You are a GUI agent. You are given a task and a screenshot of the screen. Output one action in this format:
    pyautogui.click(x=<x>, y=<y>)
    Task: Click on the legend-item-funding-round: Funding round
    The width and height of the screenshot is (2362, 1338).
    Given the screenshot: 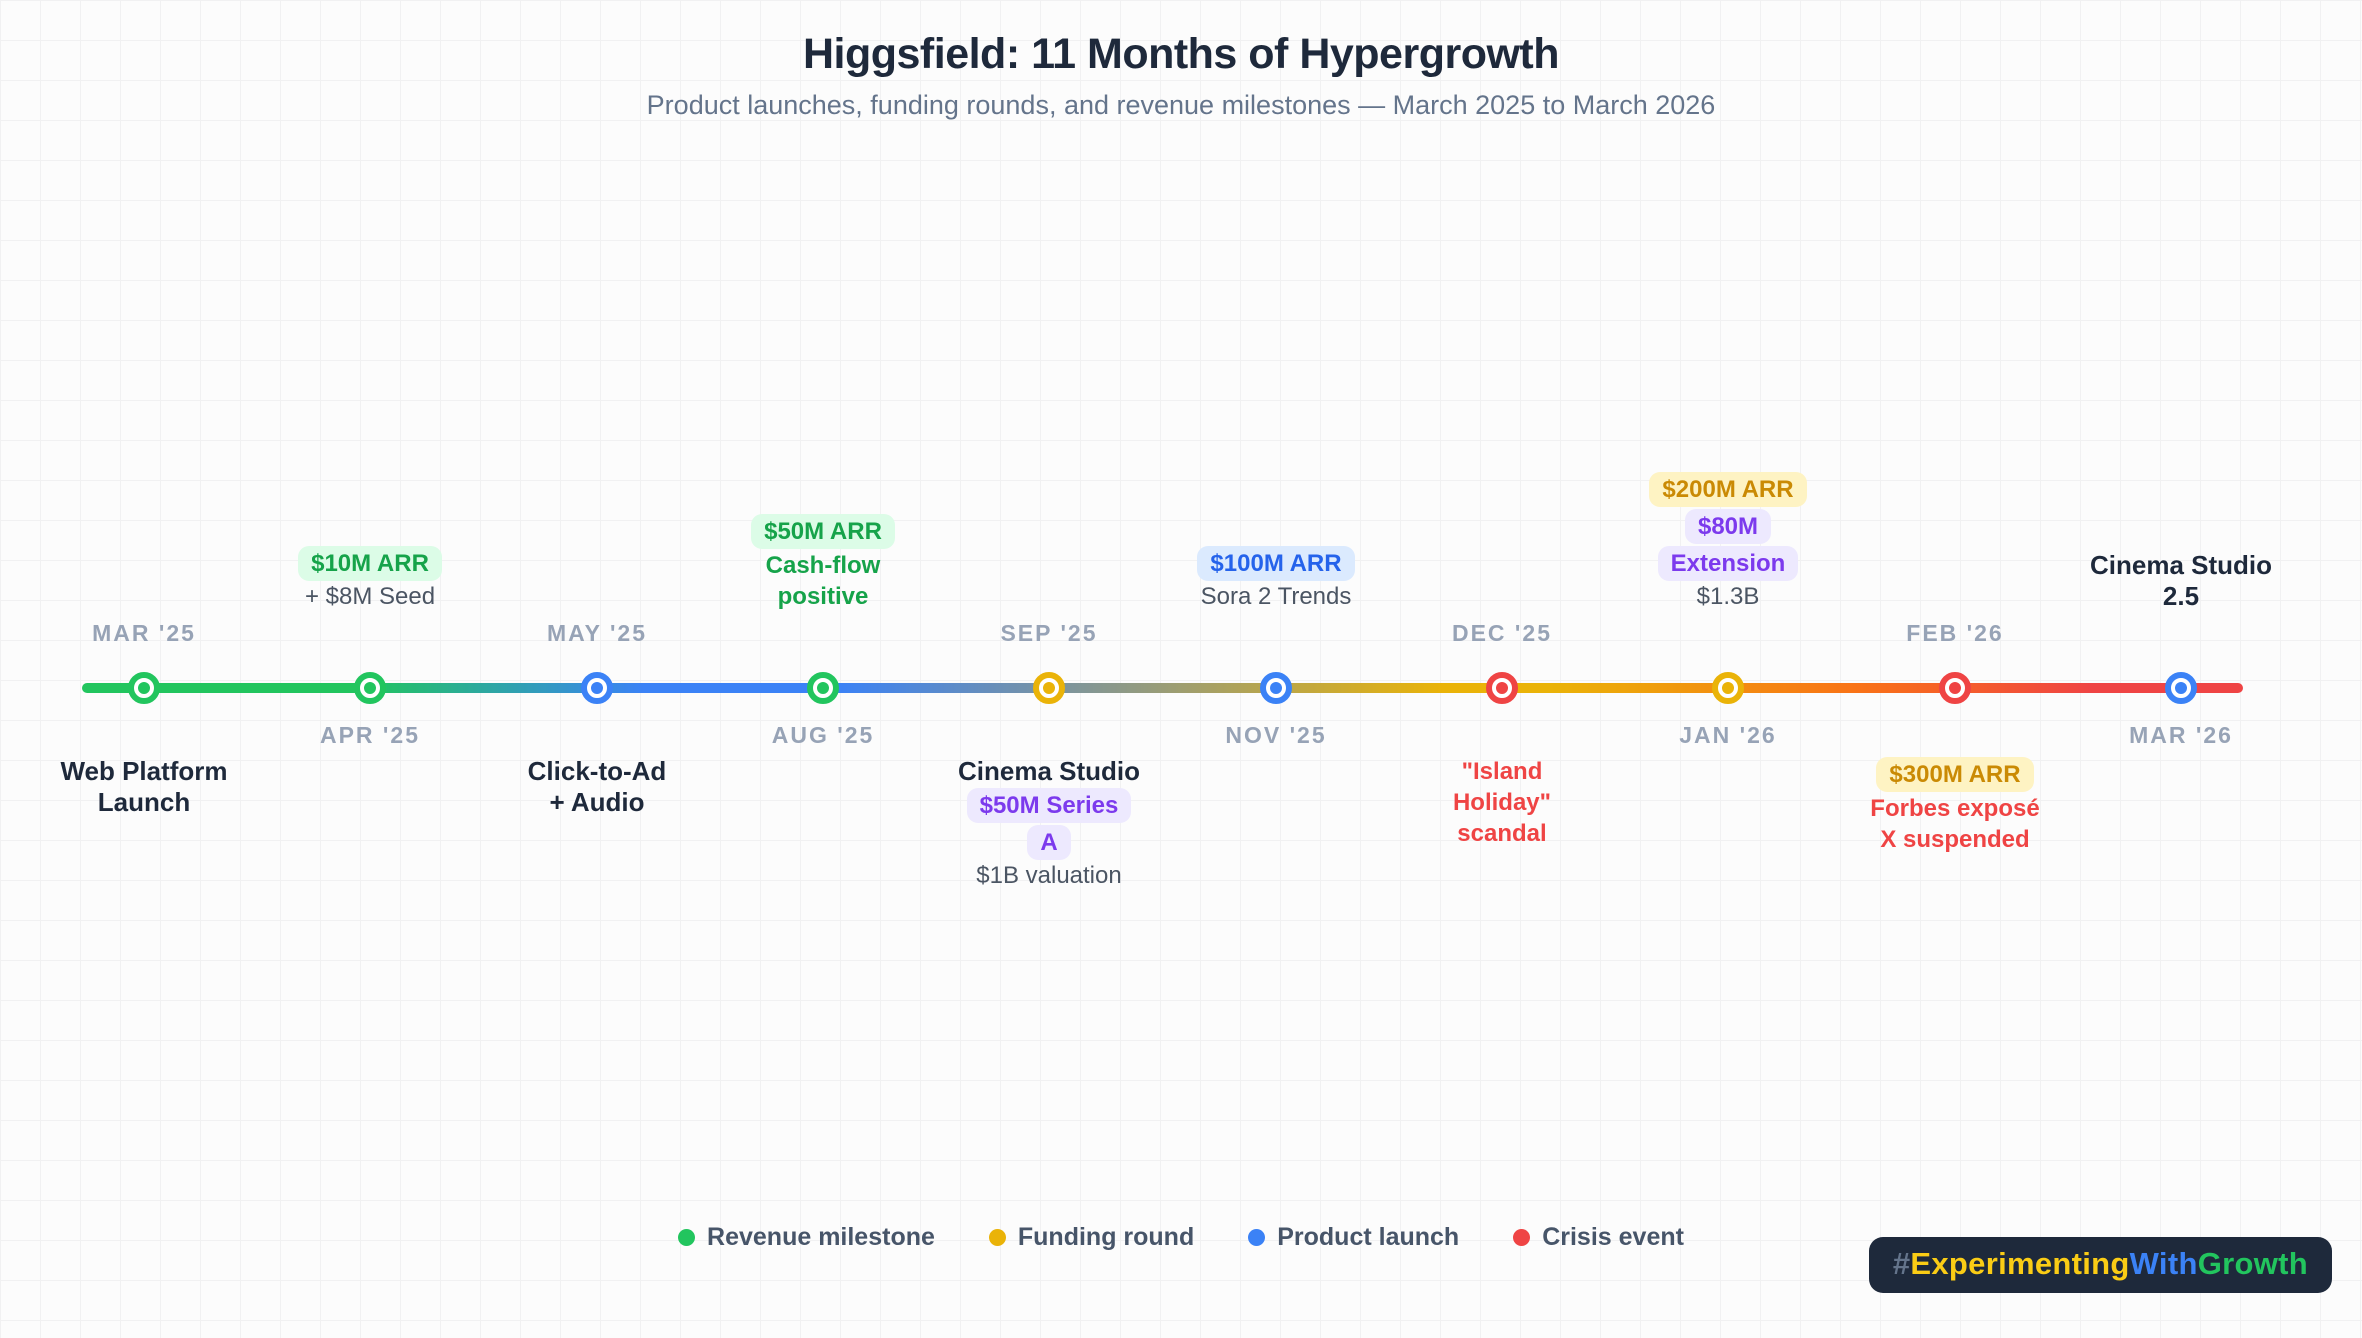 What is the action you would take?
    pyautogui.click(x=1091, y=1237)
    